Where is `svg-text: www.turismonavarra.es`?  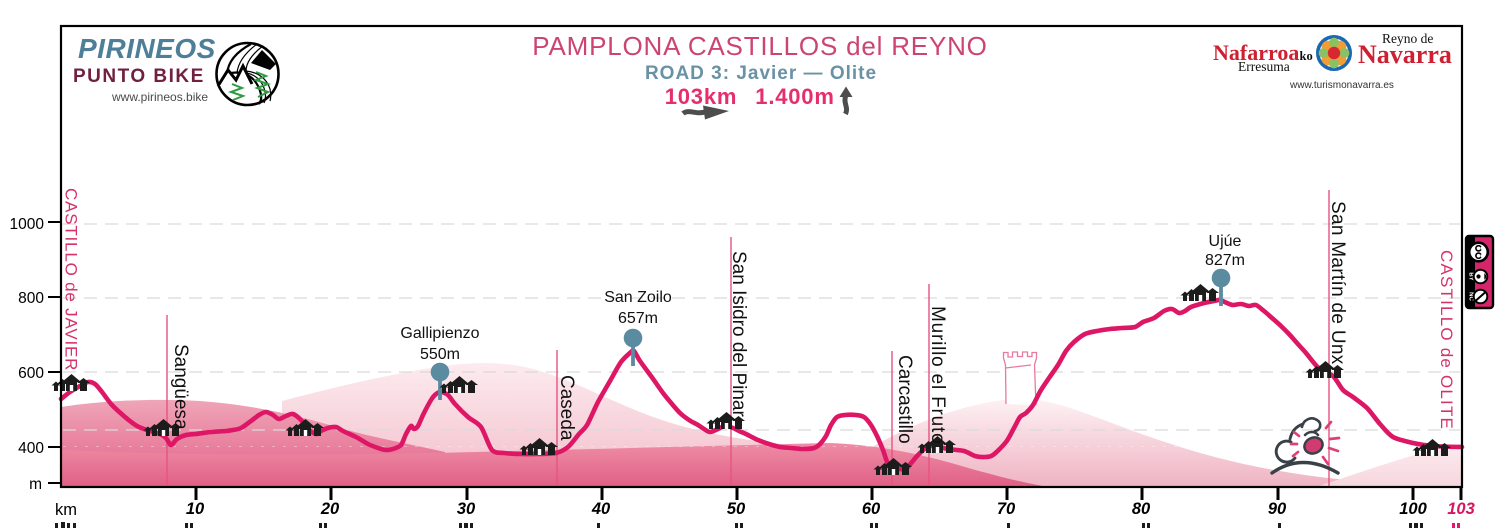 svg-text: www.turismonavarra.es is located at coordinates (1341, 85).